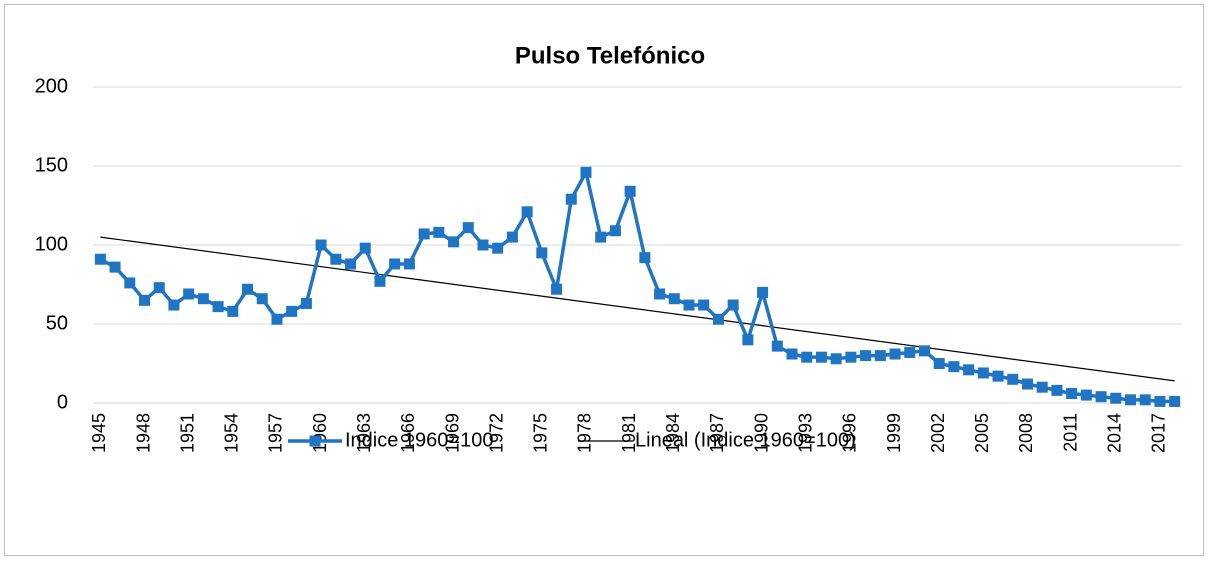 The image size is (1209, 561). I want to click on x-tick-label: 1948, so click(143, 433).